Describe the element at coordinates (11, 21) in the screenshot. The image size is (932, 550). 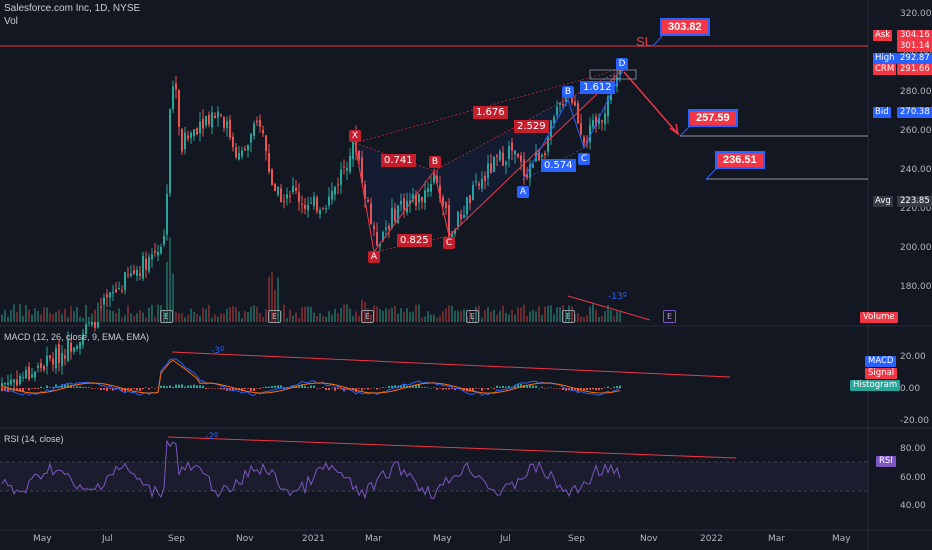
I see `volume-label: Vol` at that location.